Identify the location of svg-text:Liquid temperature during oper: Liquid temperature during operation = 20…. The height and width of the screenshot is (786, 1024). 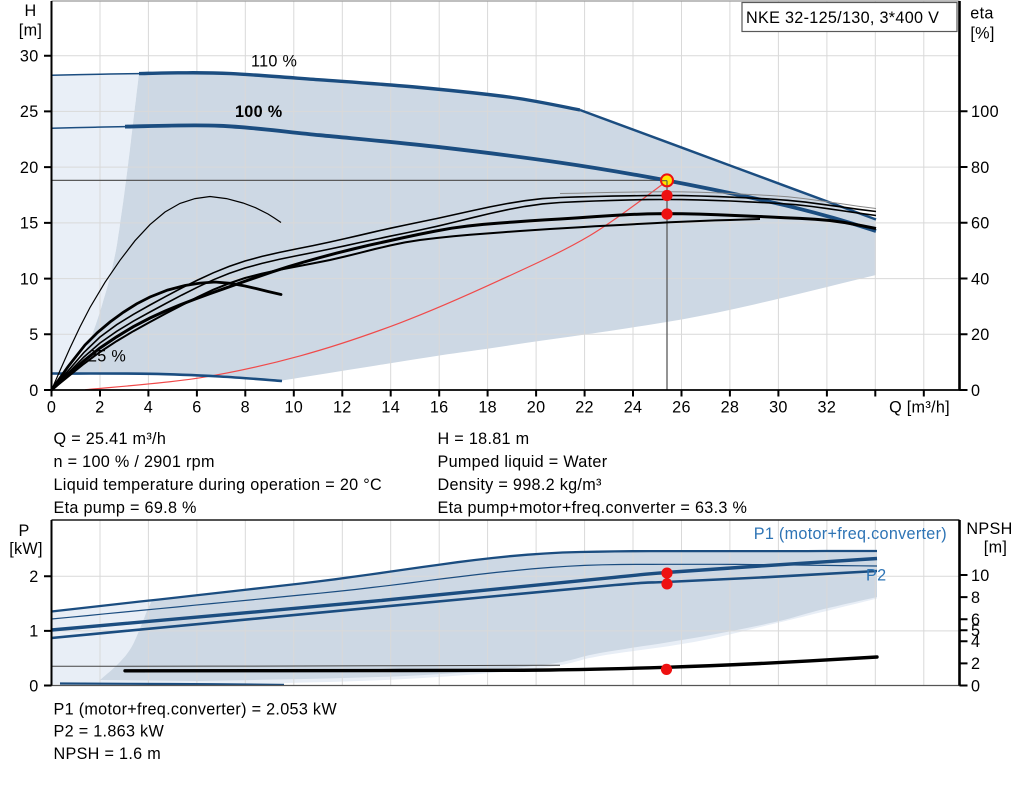
(218, 485).